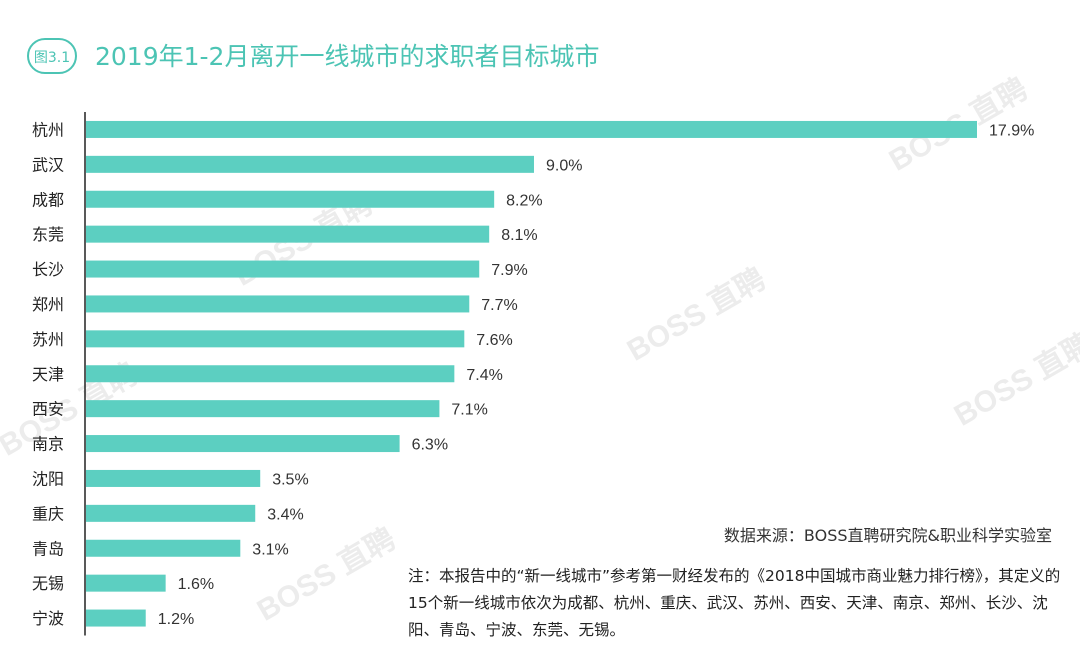 This screenshot has height=667, width=1080. Describe the element at coordinates (48, 548) in the screenshot. I see `category-label: 青岛` at that location.